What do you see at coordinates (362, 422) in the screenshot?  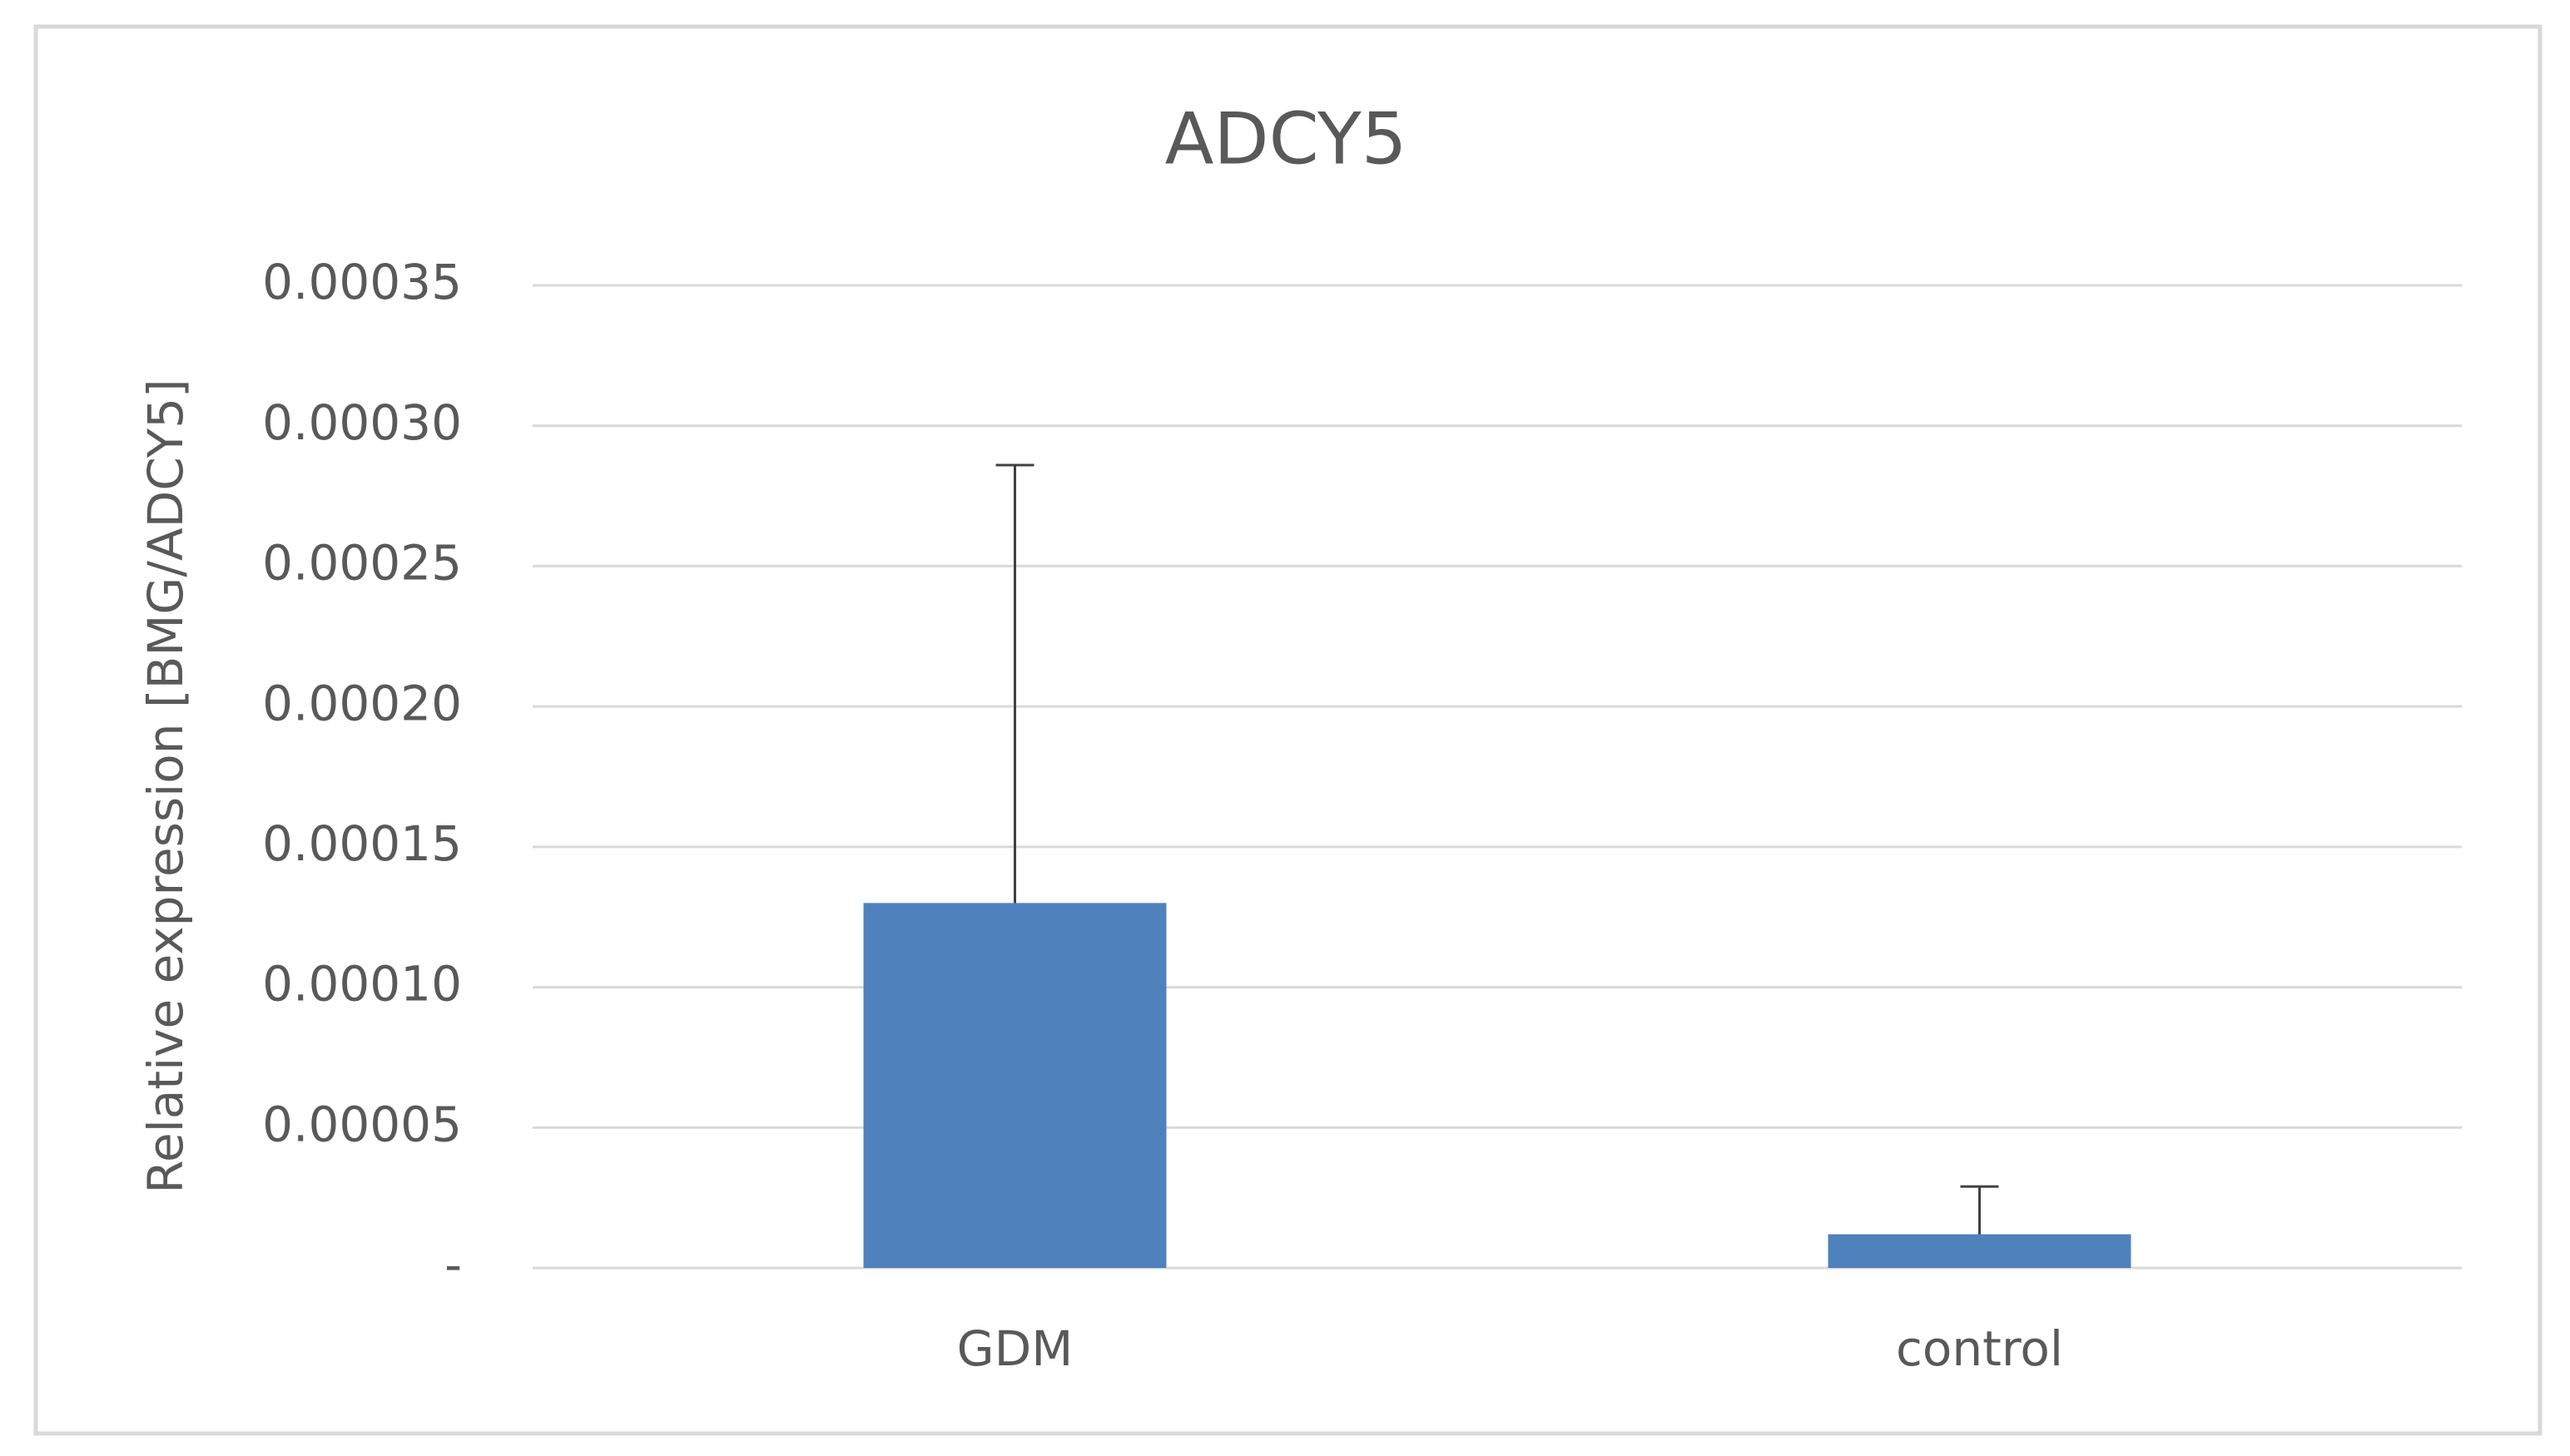 I see `y-tick-label: 0.00030` at bounding box center [362, 422].